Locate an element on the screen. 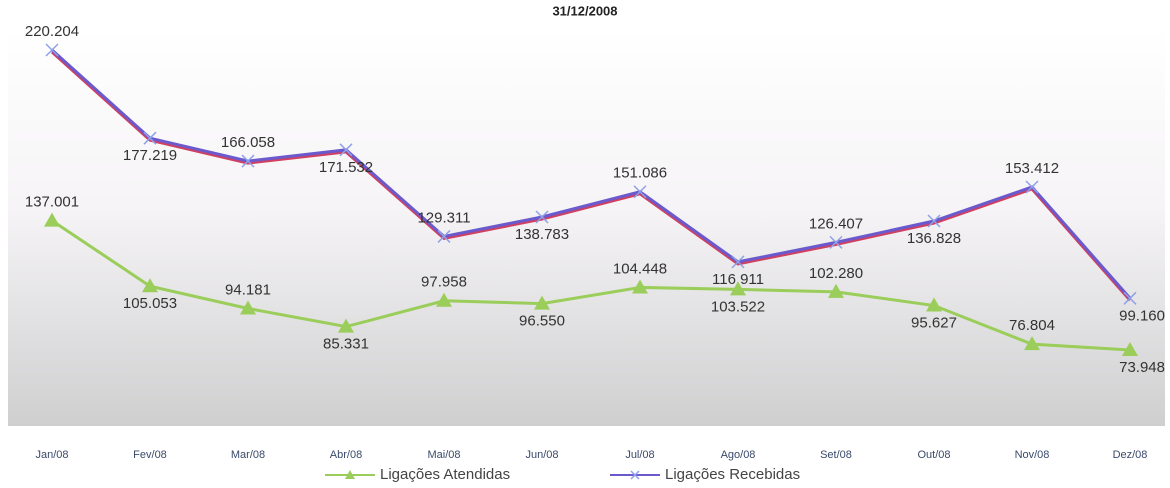 The image size is (1170, 488). data-label: 126.407 is located at coordinates (836, 223).